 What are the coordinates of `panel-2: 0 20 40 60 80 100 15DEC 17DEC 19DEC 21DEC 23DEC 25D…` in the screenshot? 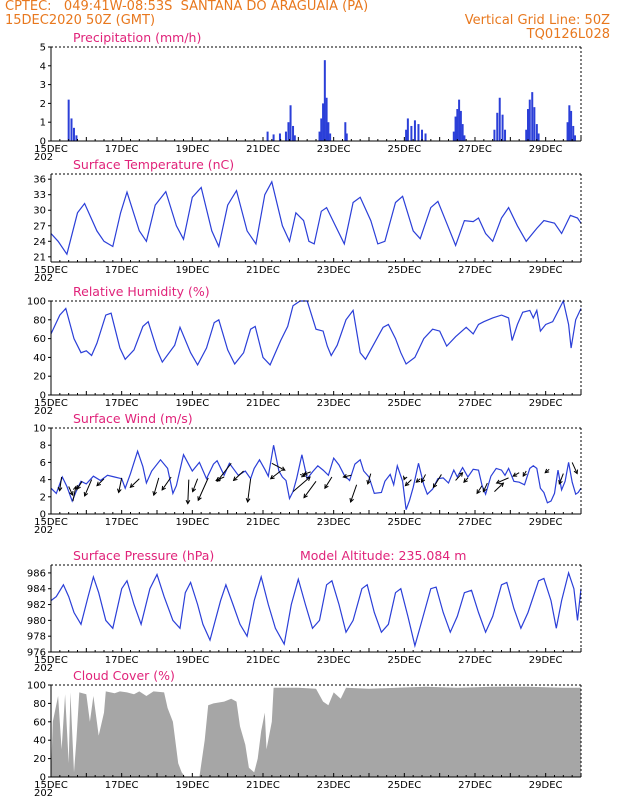 It's located at (304, 350).